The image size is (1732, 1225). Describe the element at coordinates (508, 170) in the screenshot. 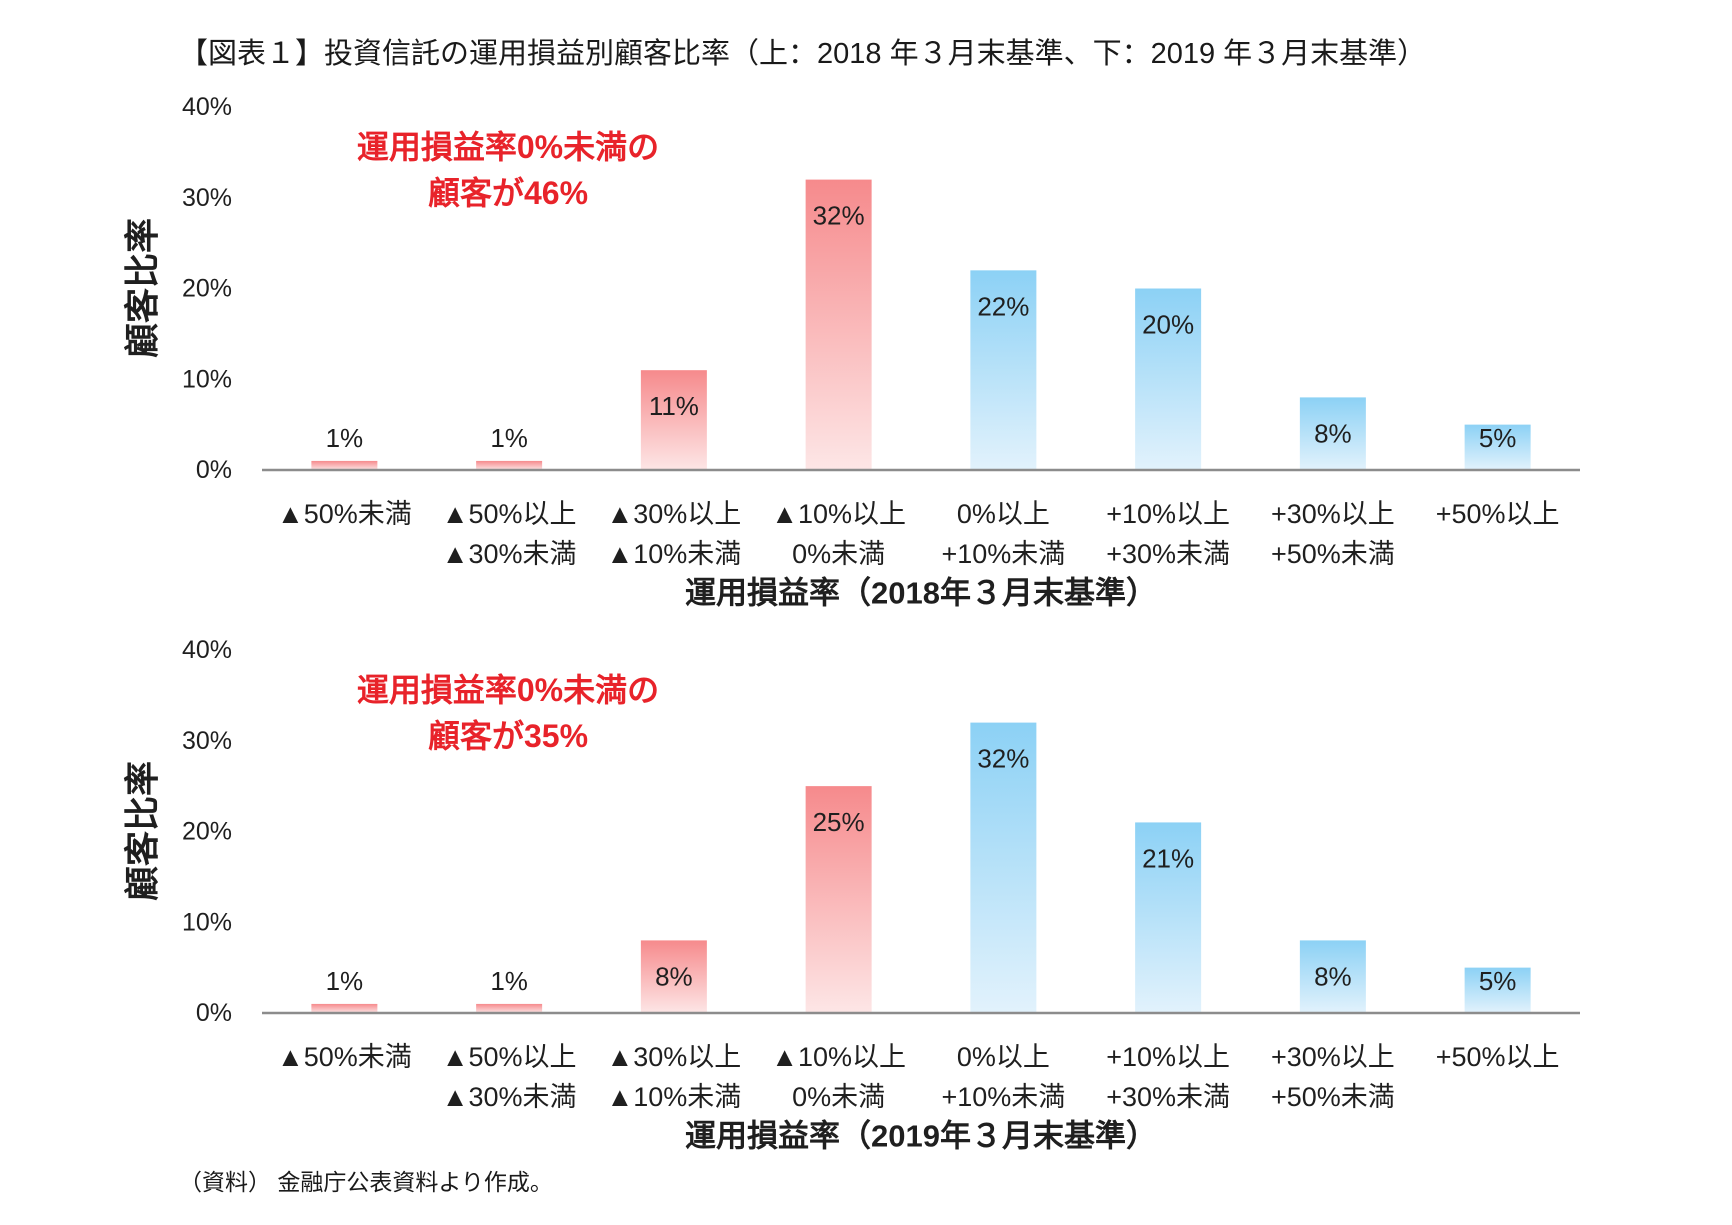

I see `annotation: 運用損益率0%未満の 顧客が46%` at that location.